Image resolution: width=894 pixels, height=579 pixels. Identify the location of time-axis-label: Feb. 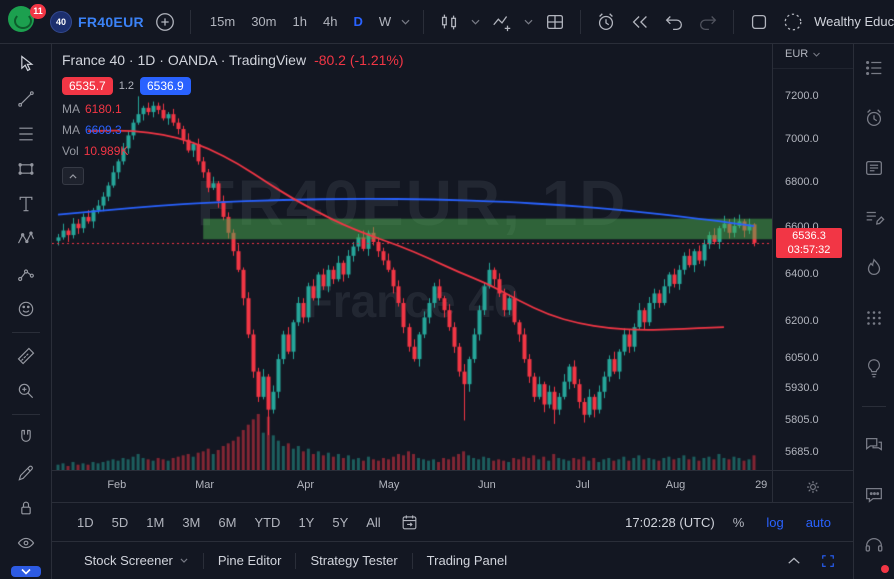
(117, 485).